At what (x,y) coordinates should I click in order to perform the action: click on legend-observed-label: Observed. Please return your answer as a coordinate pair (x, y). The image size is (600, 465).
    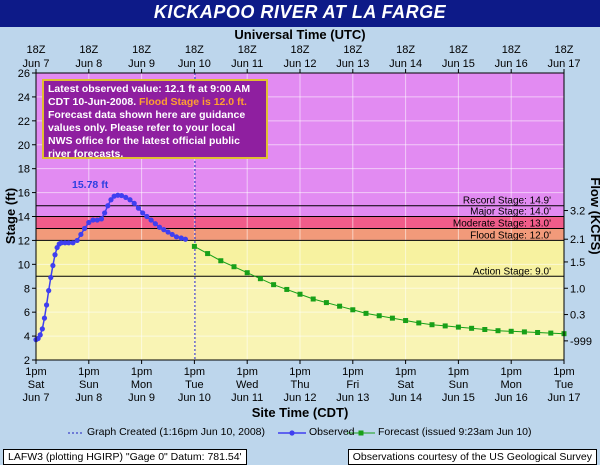
    Looking at the image, I should click on (332, 432).